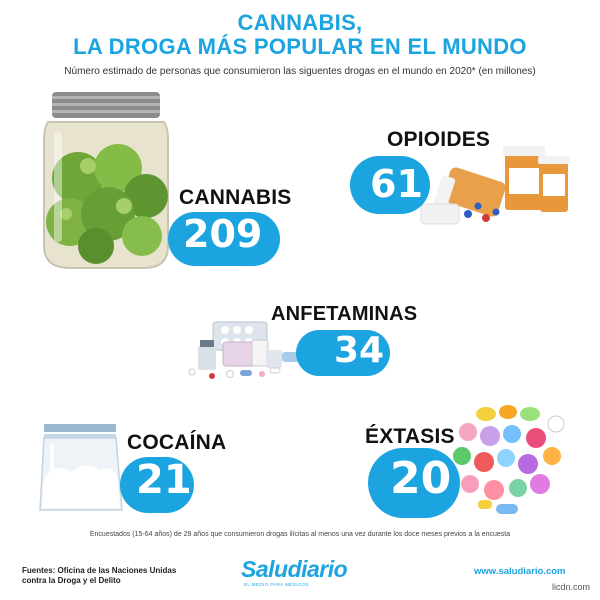 The image size is (600, 600). I want to click on logo-tagline: EL MEDIO PARA MÉDICOS, so click(276, 584).